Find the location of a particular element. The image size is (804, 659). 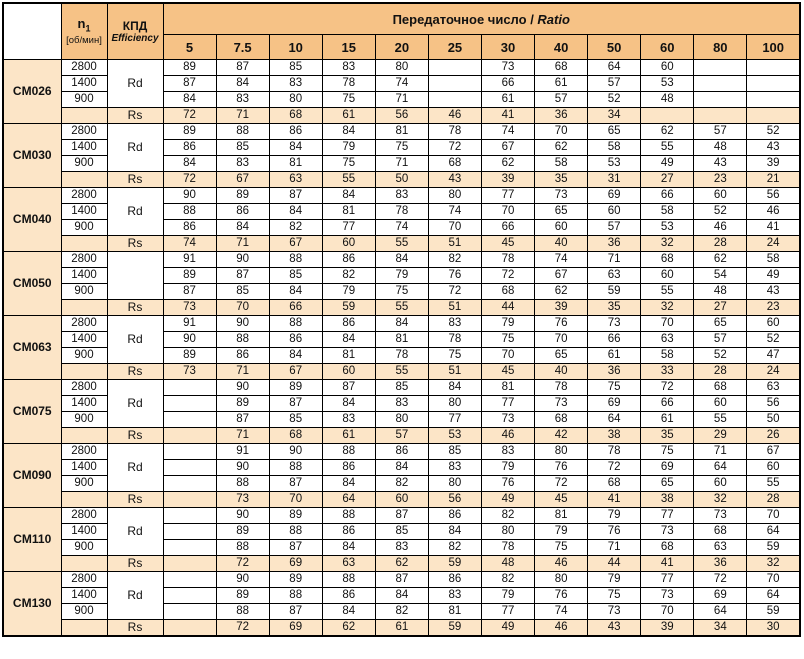

efficiency-value: 32 is located at coordinates (667, 307).